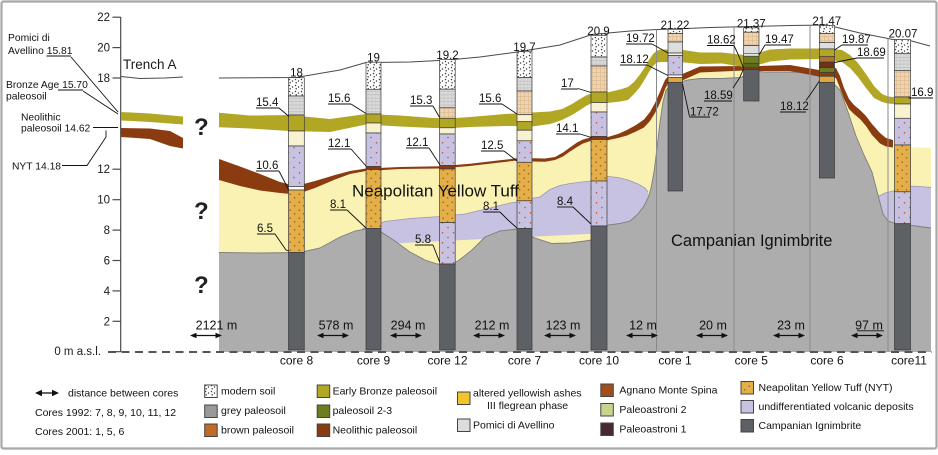 Image resolution: width=938 pixels, height=455 pixels. What do you see at coordinates (385, 392) in the screenshot?
I see `svg-text: Early Bronze paleosoil` at bounding box center [385, 392].